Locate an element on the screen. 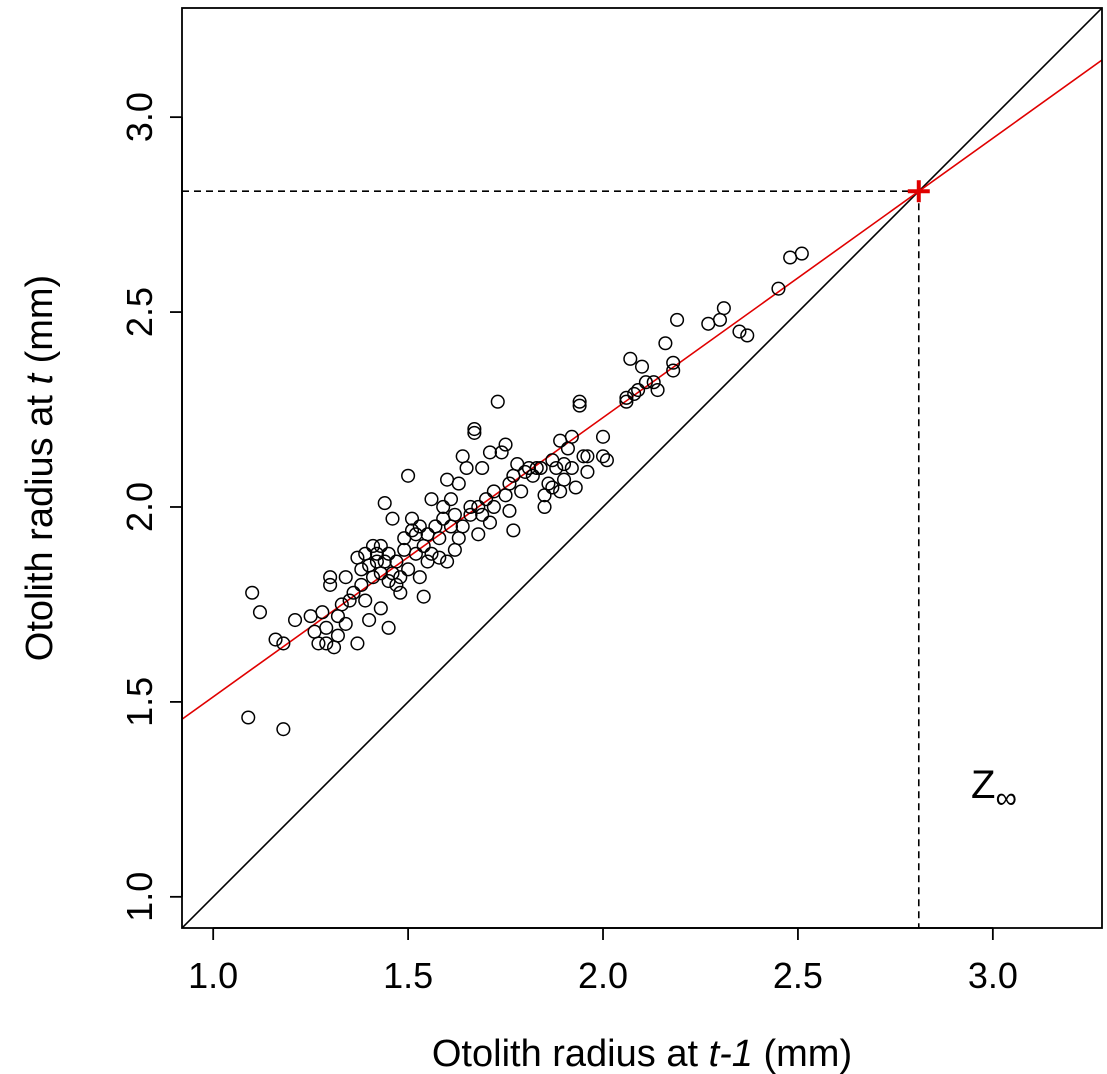 This screenshot has height=1074, width=1107. y-tick-label: 1.0 is located at coordinates (139, 897).